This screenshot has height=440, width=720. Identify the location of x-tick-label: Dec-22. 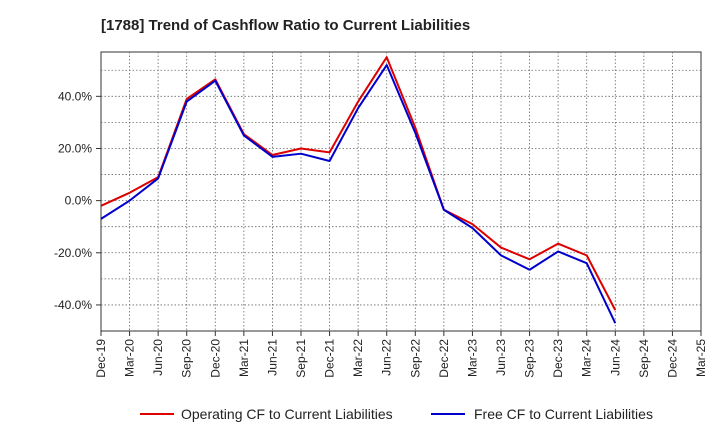
(444, 358).